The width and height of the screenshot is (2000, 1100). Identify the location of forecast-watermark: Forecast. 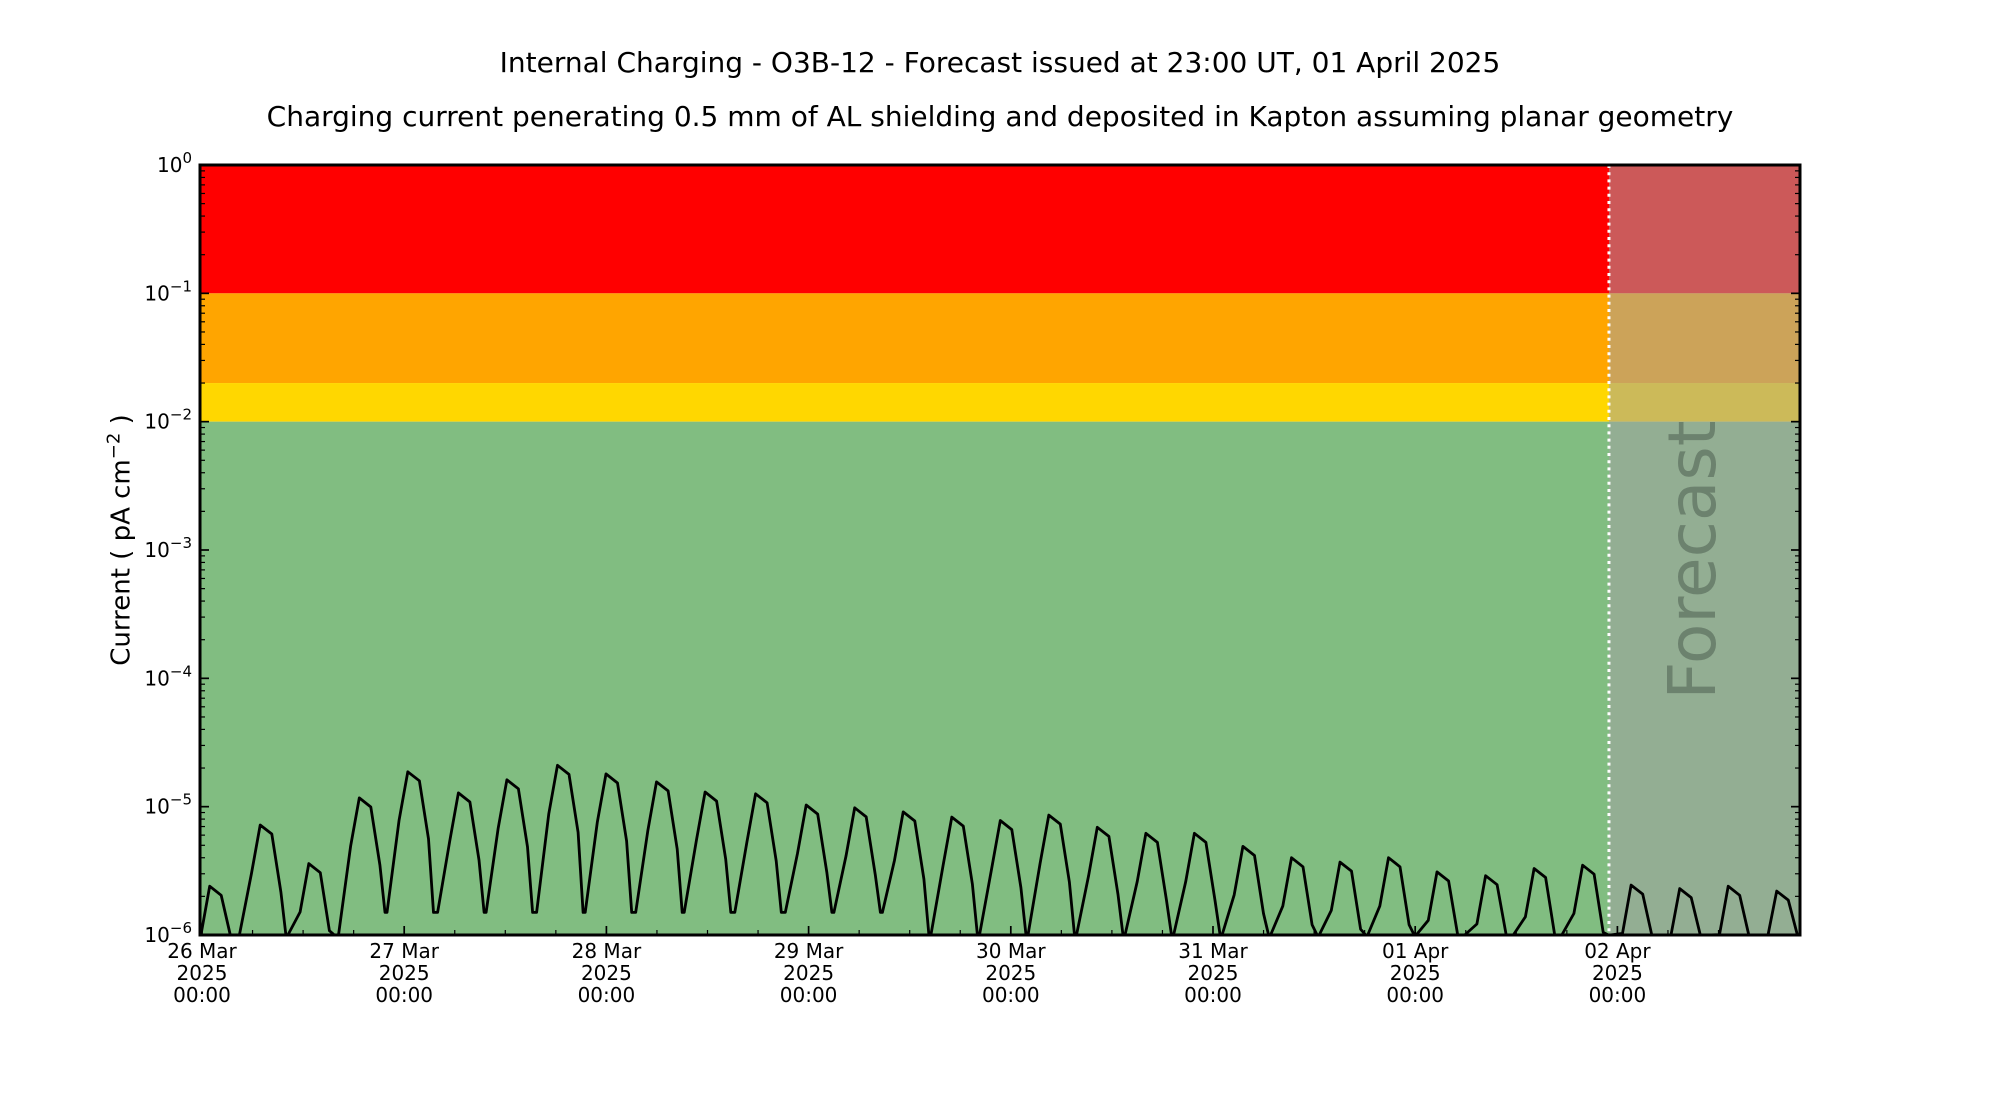
(1692, 559).